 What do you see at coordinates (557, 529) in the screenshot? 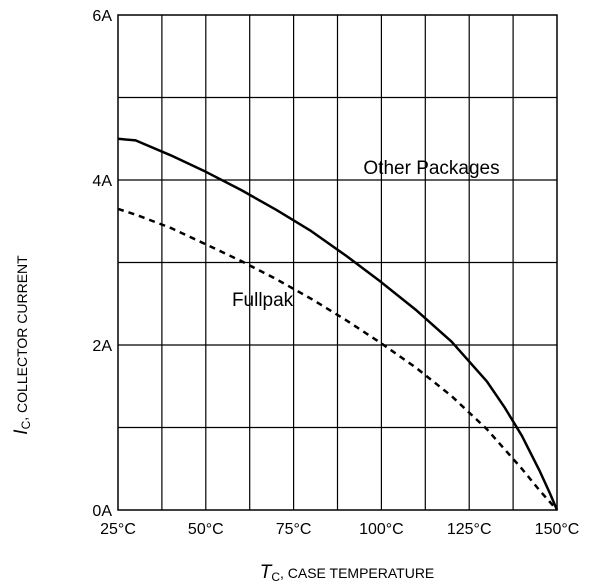
I see `x-tick-label: 150°C` at bounding box center [557, 529].